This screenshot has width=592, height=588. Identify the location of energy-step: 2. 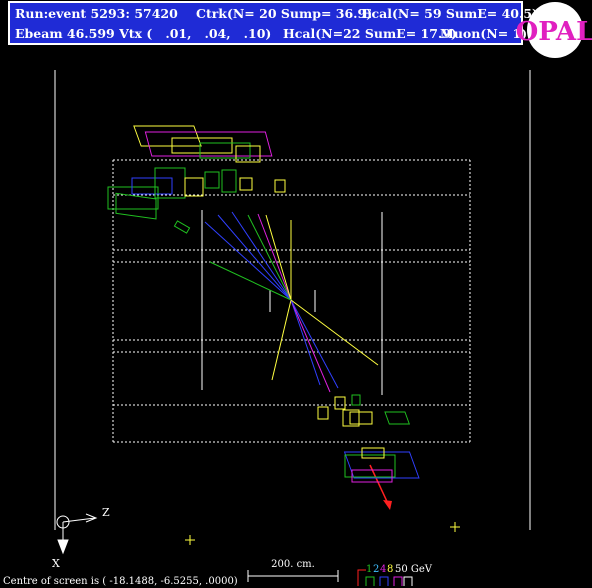
(376, 569).